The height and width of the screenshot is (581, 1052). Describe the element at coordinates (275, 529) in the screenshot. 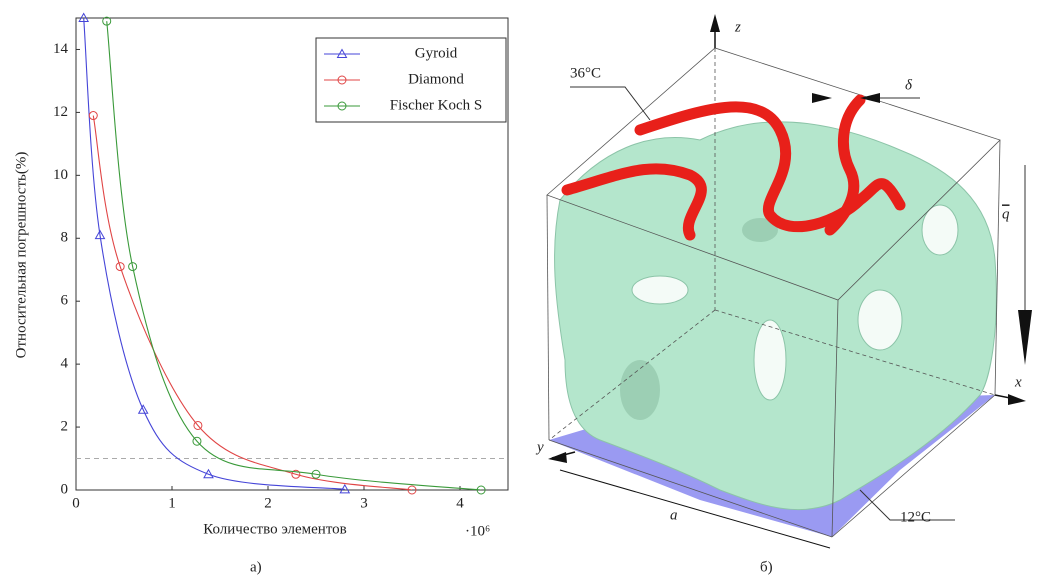

I see `x-axis-title: Количество элементов` at that location.